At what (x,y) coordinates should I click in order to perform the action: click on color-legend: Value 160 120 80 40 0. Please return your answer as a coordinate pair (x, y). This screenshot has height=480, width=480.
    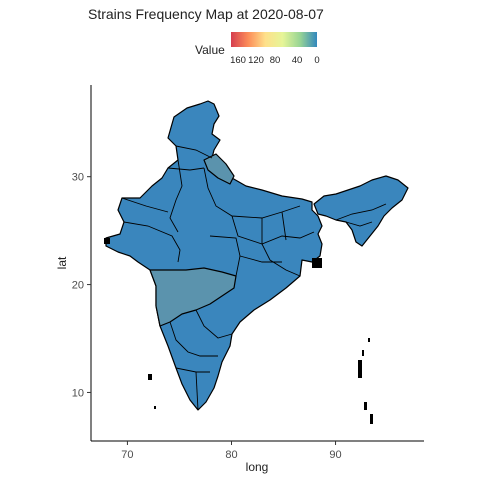
    Looking at the image, I should click on (285, 50).